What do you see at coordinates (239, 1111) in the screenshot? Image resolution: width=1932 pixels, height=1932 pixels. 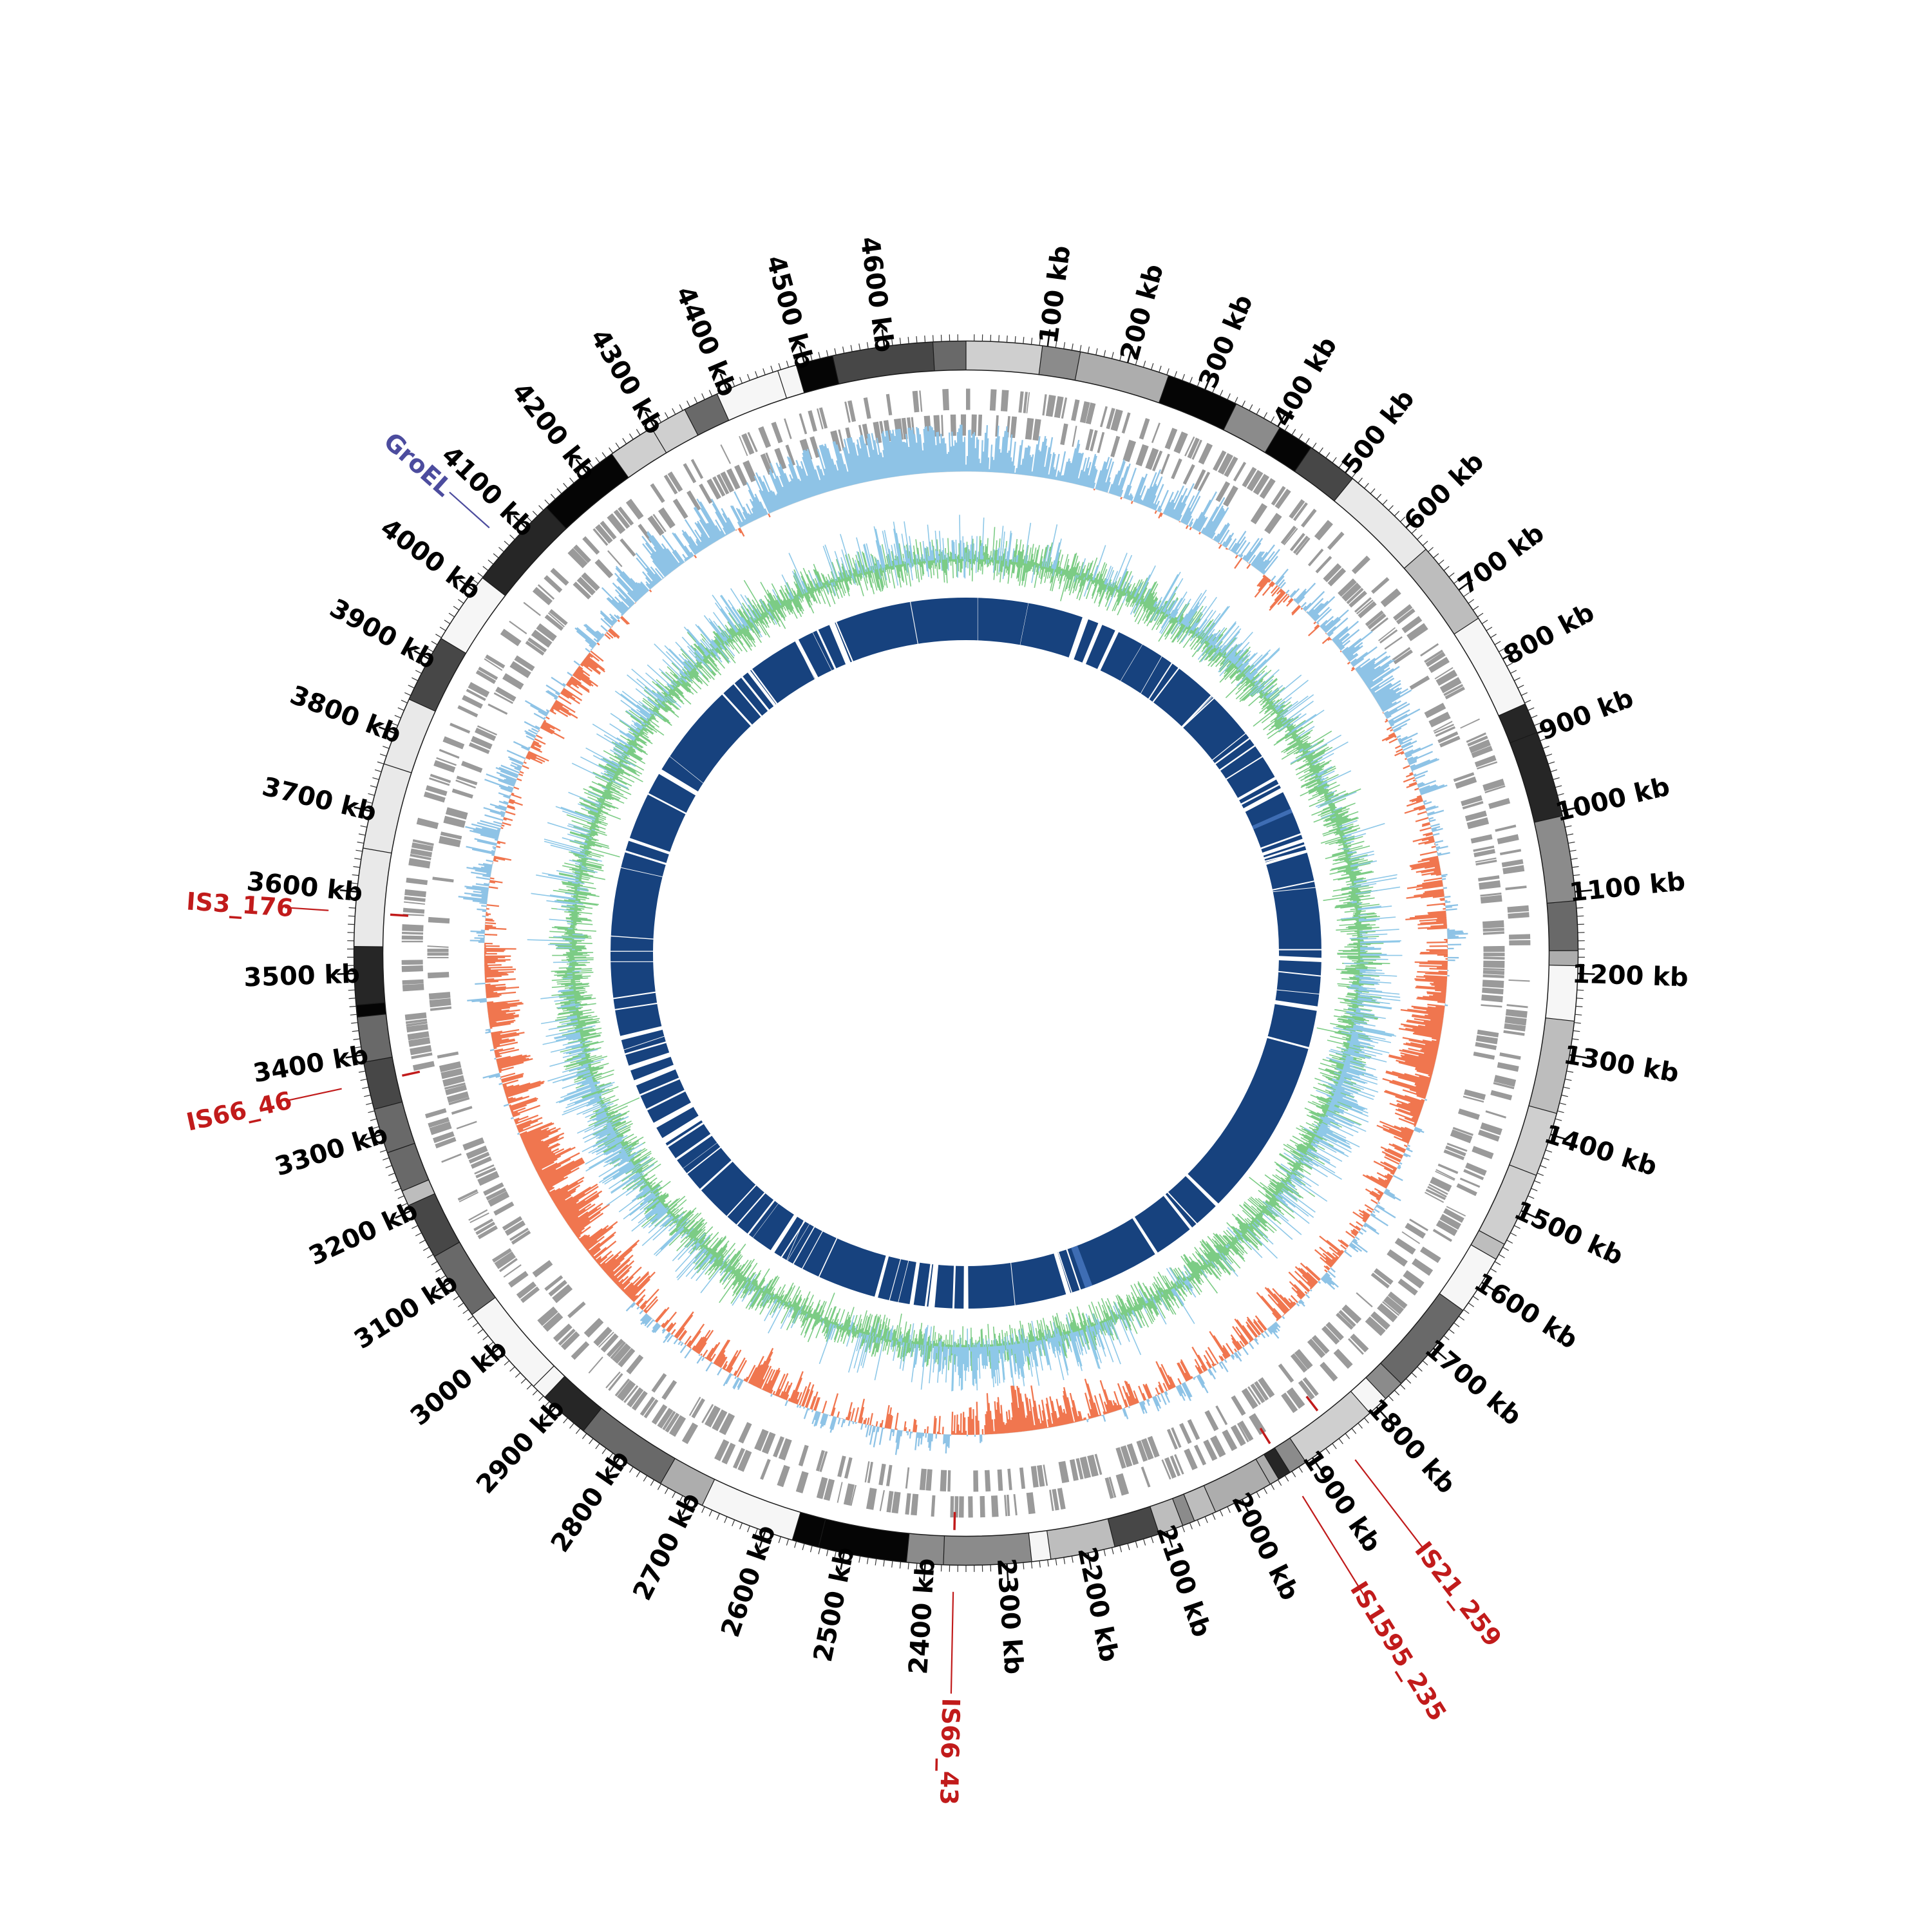 I see `annotation-label: IS66_46` at bounding box center [239, 1111].